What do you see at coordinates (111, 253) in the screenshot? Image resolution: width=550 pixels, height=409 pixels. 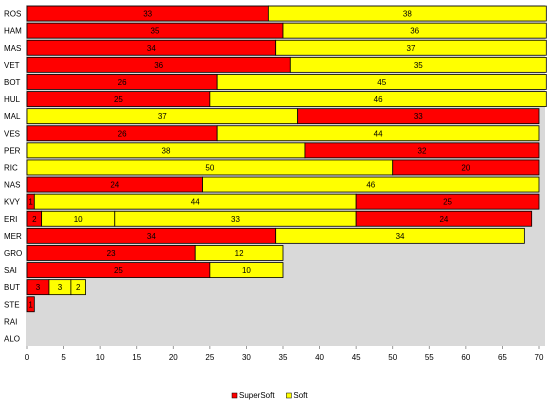 I see `data-label-gro-stint-1: 23` at bounding box center [111, 253].